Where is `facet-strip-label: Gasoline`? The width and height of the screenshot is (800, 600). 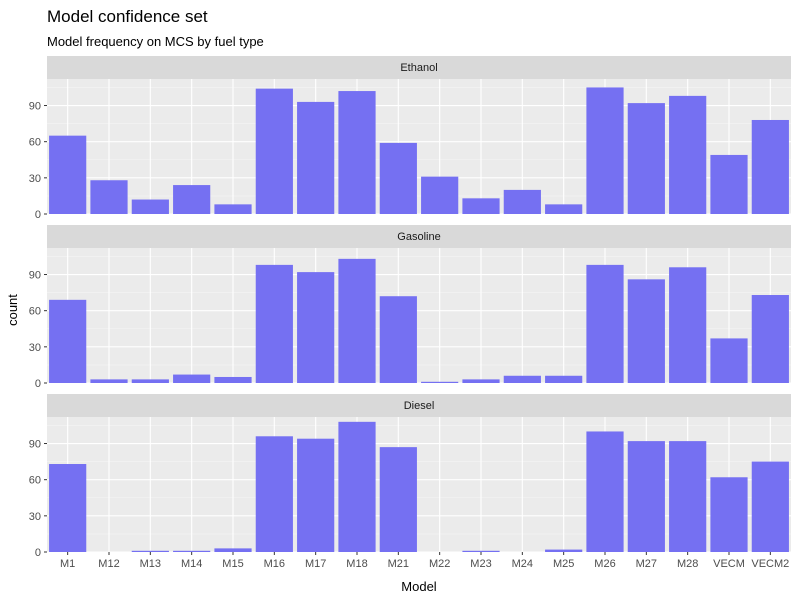 facet-strip-label: Gasoline is located at coordinates (418, 237).